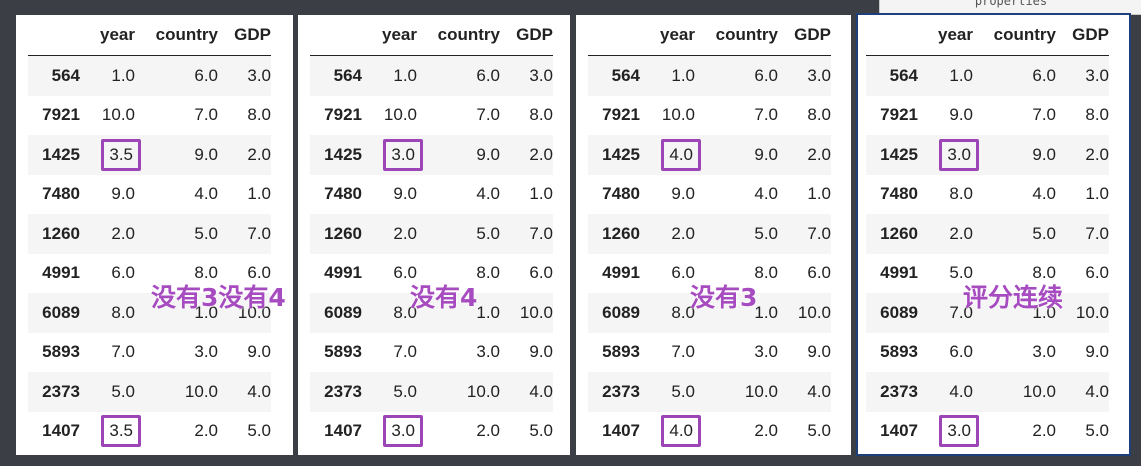 The height and width of the screenshot is (466, 1141). What do you see at coordinates (343, 431) in the screenshot?
I see `row-index: 1407` at bounding box center [343, 431].